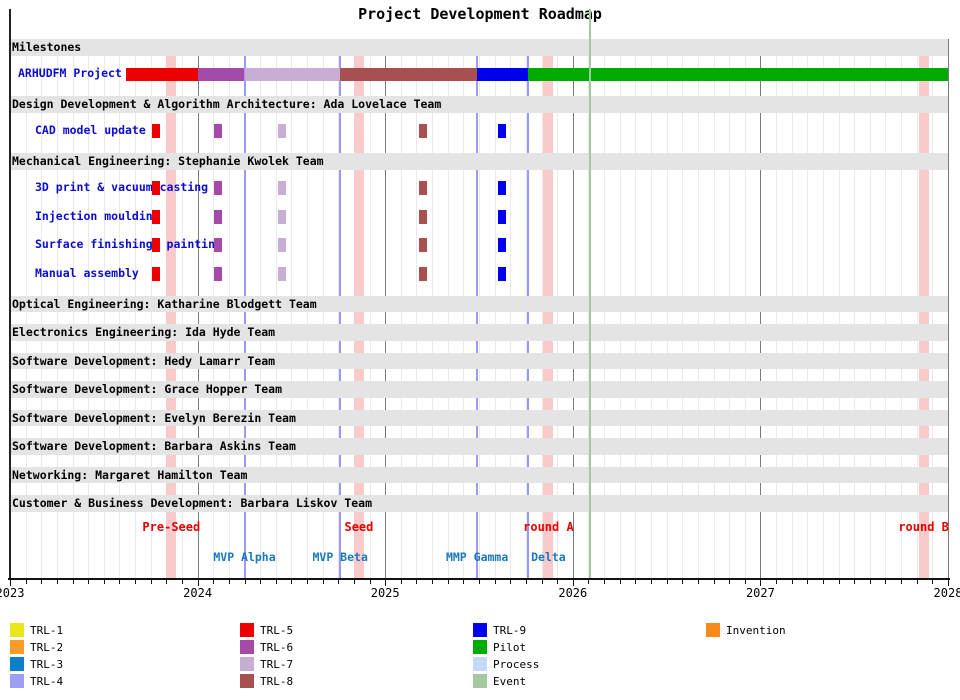  What do you see at coordinates (479, 47) in the screenshot?
I see `section-header: Milestones` at bounding box center [479, 47].